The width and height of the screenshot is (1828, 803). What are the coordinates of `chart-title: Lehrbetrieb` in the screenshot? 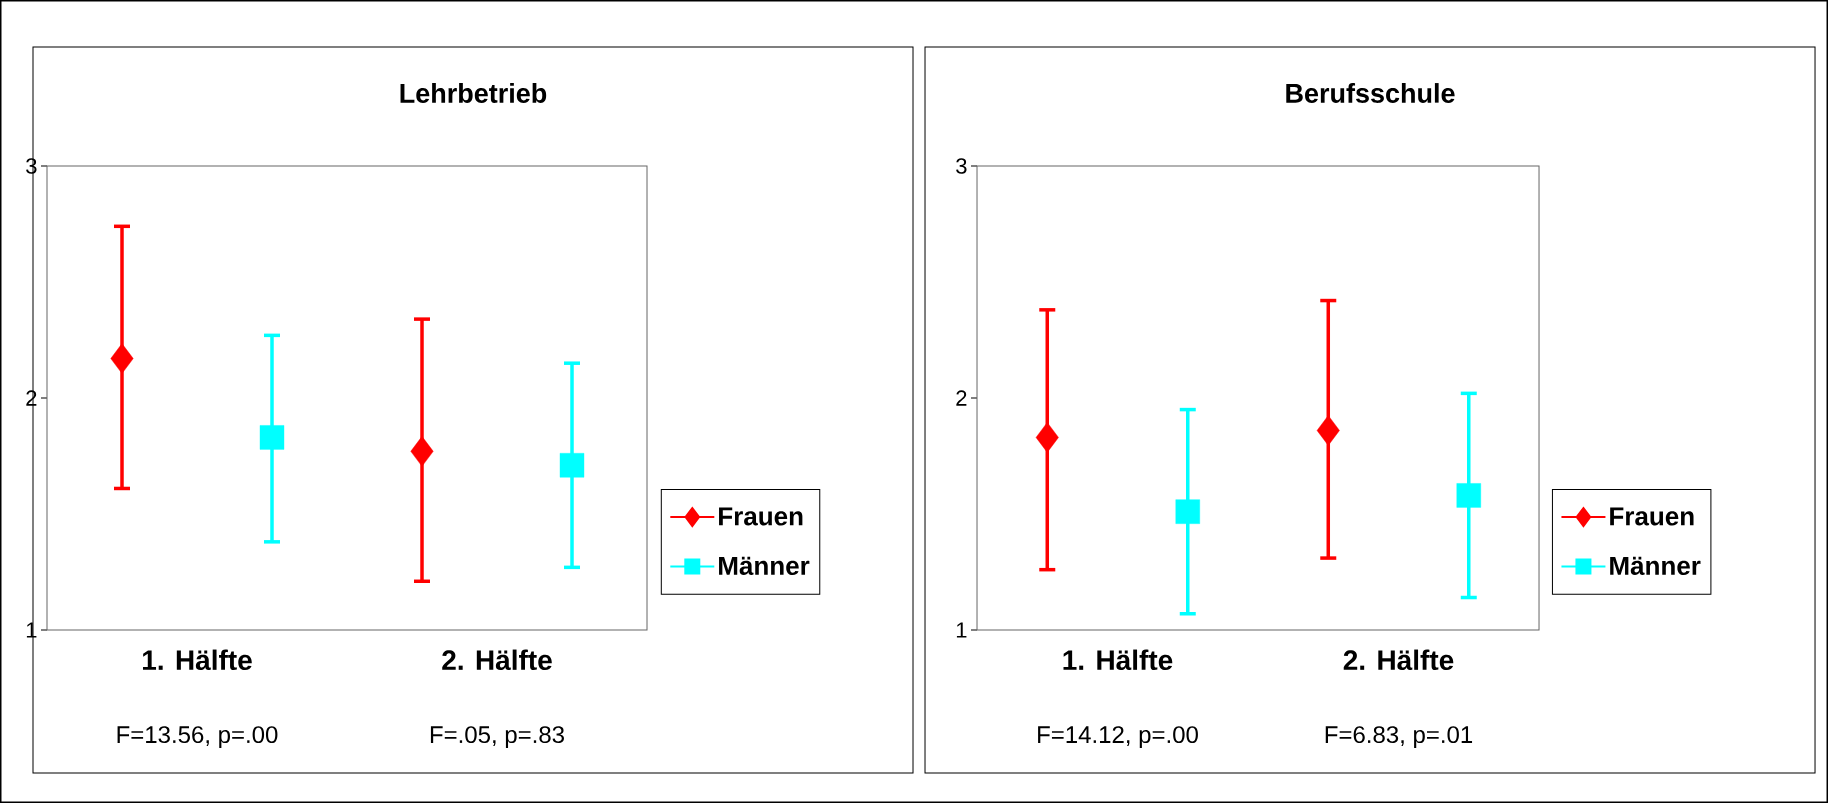 It's located at (473, 93).